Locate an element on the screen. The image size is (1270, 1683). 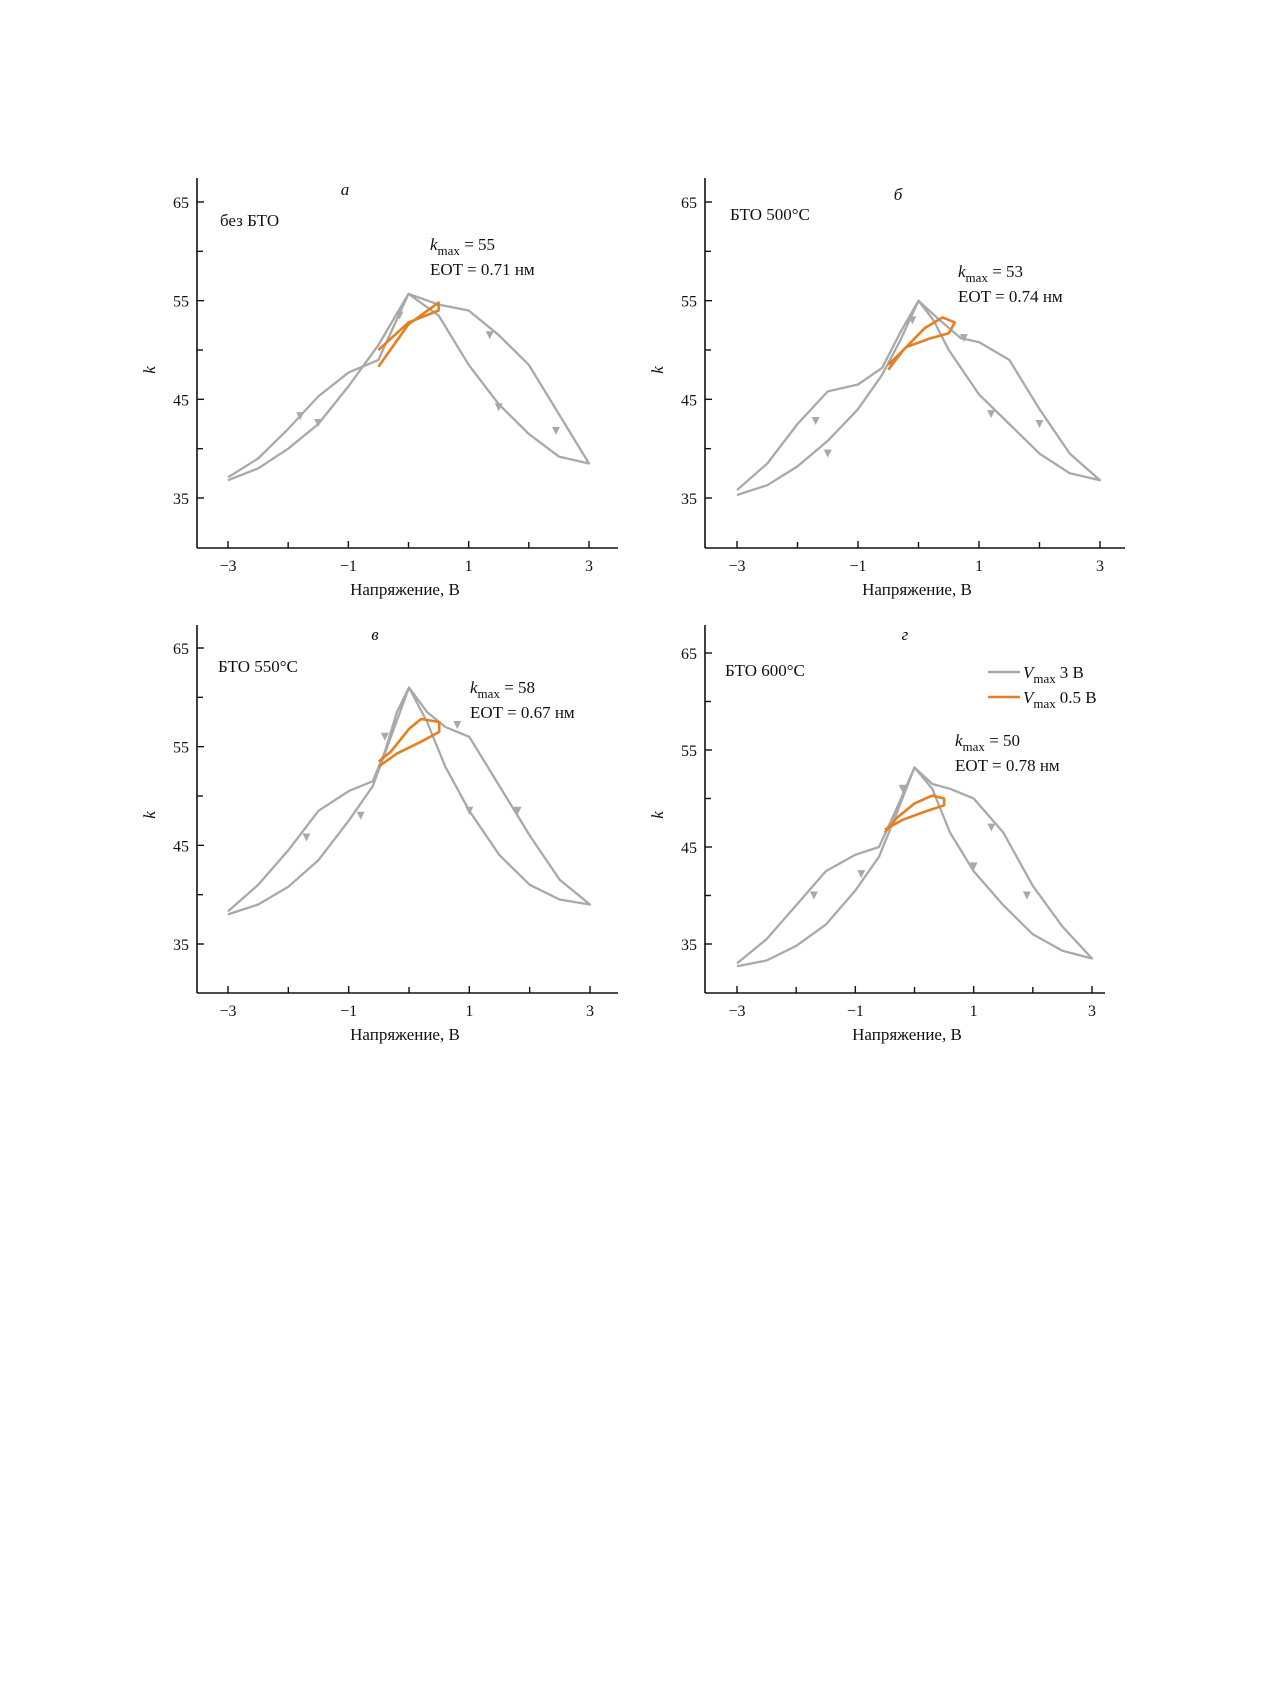
kmax-annotation: kmax = 53 is located at coordinates (990, 273).